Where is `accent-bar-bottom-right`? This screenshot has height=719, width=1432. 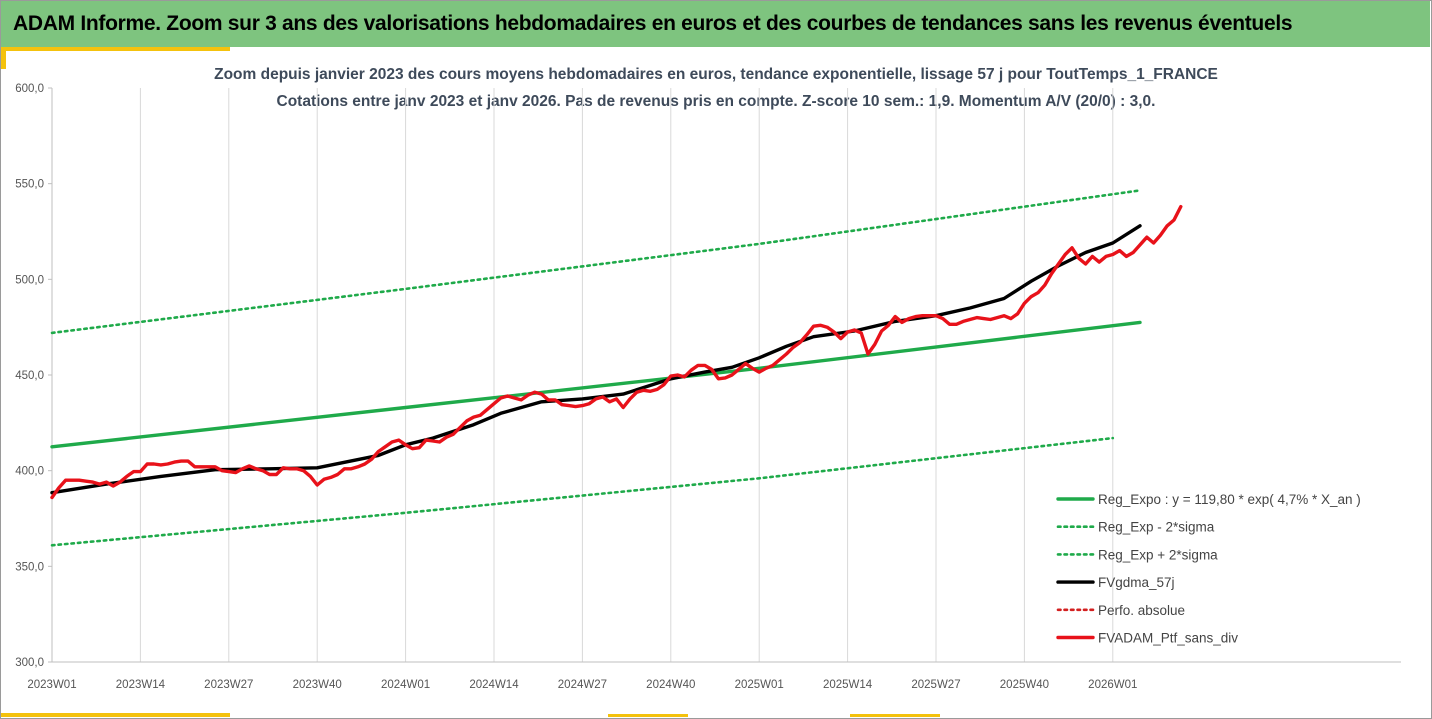 accent-bar-bottom-right is located at coordinates (895, 715).